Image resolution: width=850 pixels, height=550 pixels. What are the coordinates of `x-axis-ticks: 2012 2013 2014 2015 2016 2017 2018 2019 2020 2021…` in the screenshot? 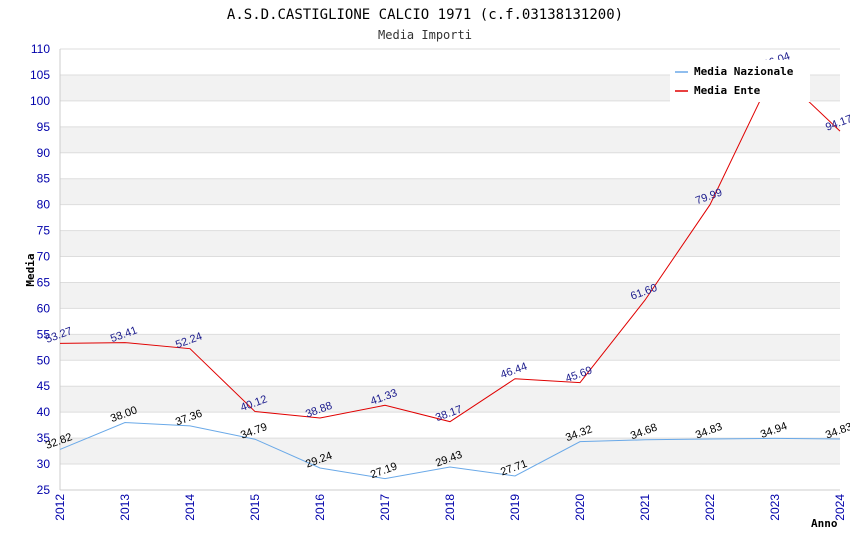 It's located at (450, 507).